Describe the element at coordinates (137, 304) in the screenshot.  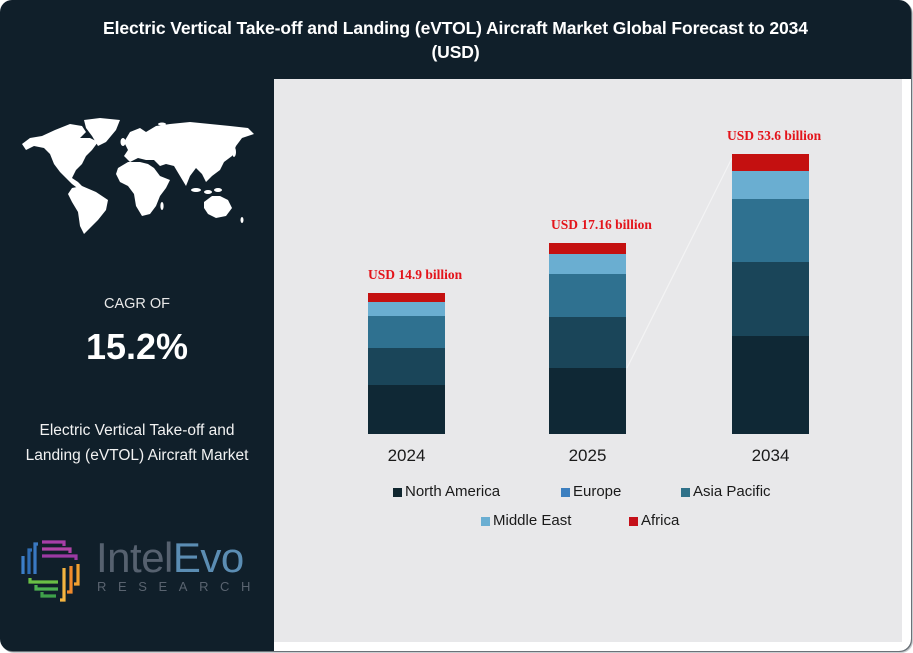
I see `cagr-label: CAGR OF` at that location.